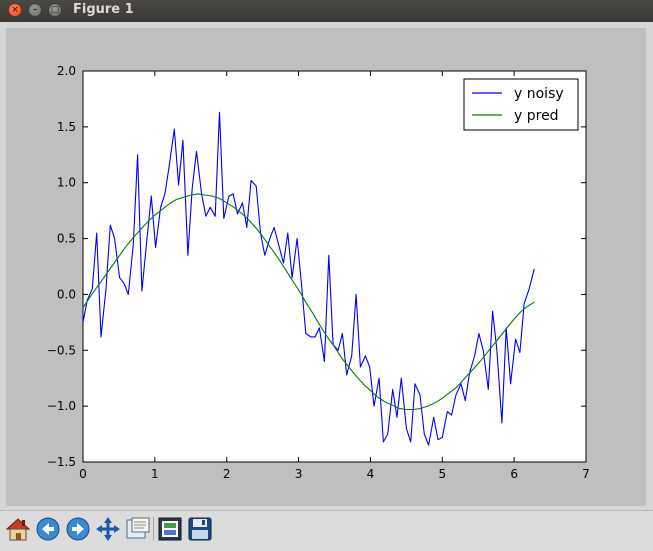 The image size is (653, 551). Describe the element at coordinates (15, 10) in the screenshot. I see `window-close-button: ×` at that location.